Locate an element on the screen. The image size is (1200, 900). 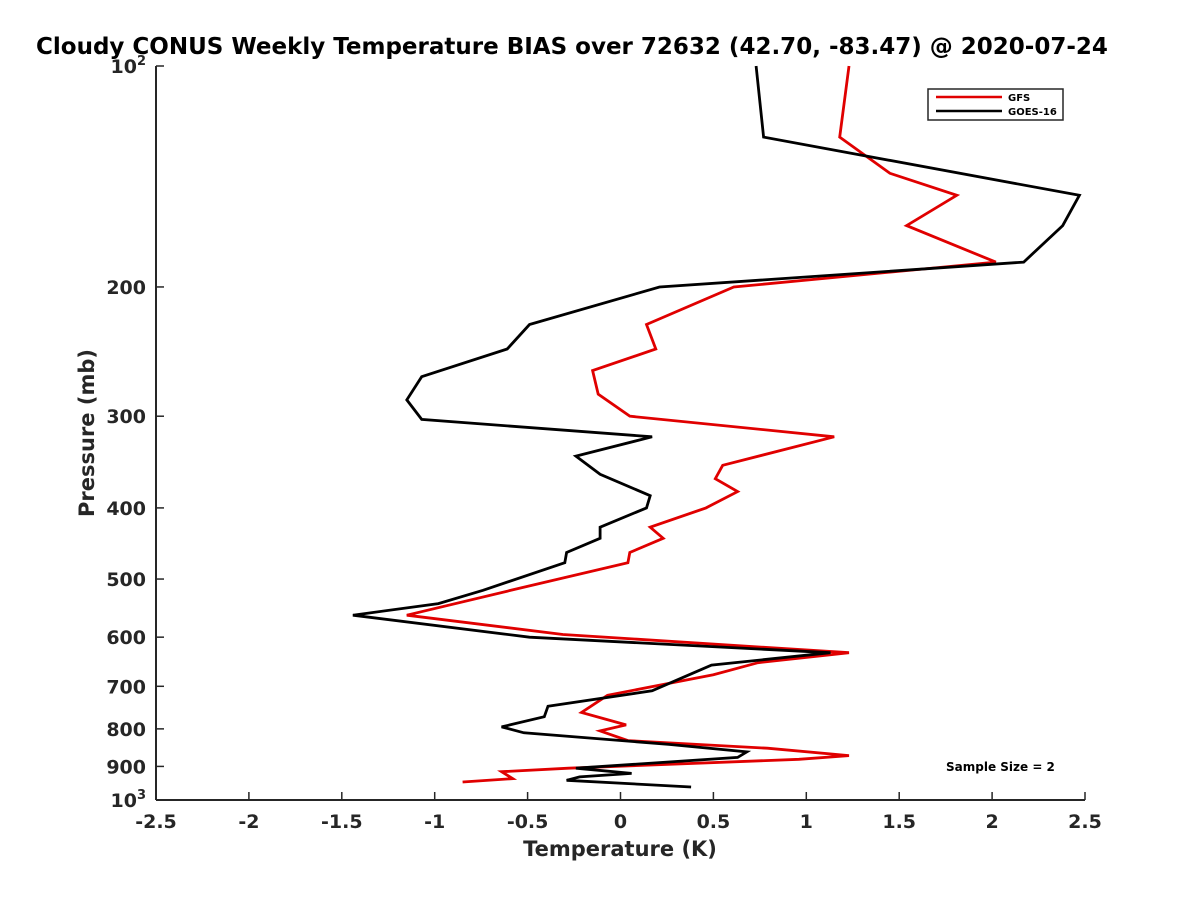
y-tick-label: 900 is located at coordinates (126, 767).